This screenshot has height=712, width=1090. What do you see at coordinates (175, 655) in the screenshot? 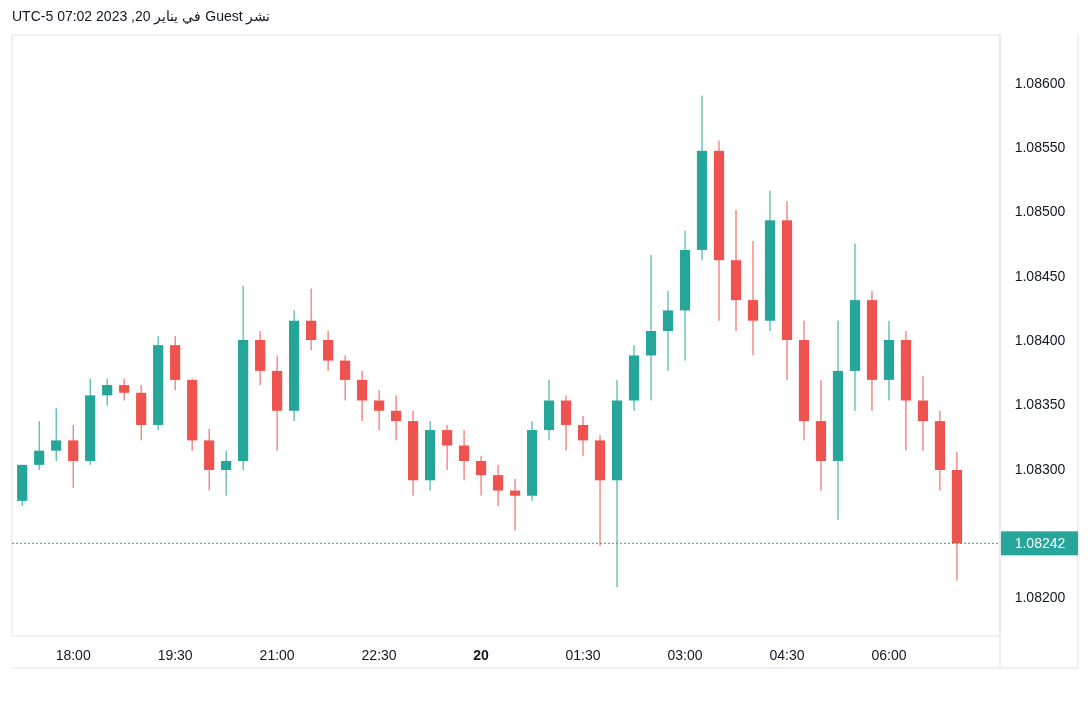
I see `x-tick-label: 19:30` at bounding box center [175, 655].